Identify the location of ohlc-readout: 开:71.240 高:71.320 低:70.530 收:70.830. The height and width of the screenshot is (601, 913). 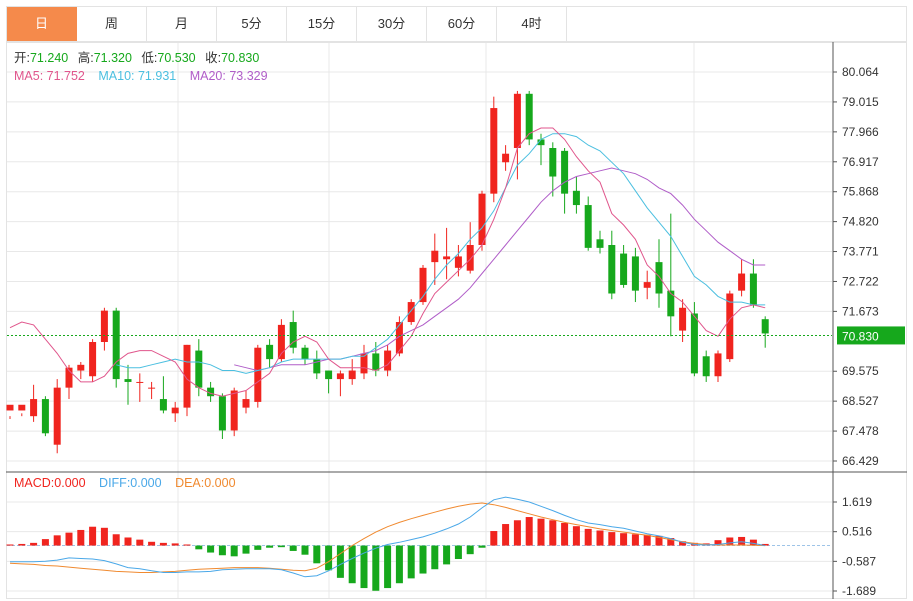
(136, 57).